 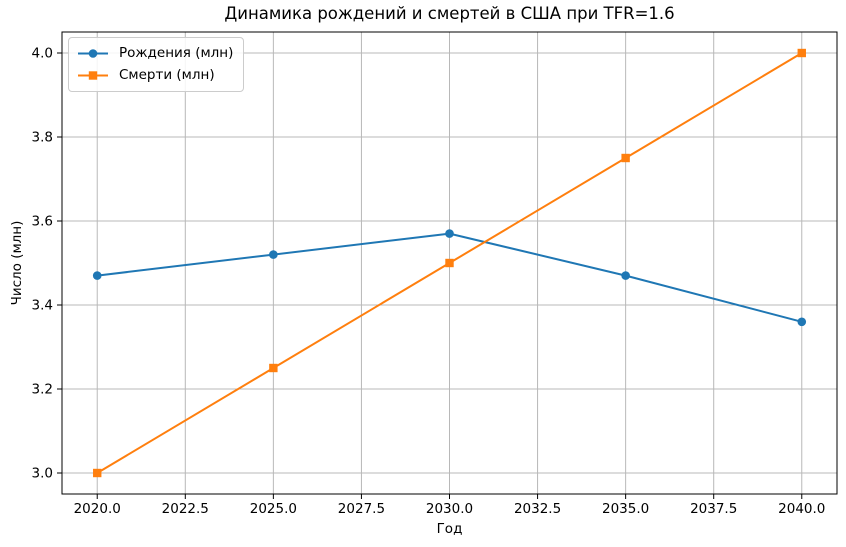 I want to click on svg-text: 2020.0, so click(x=97, y=509).